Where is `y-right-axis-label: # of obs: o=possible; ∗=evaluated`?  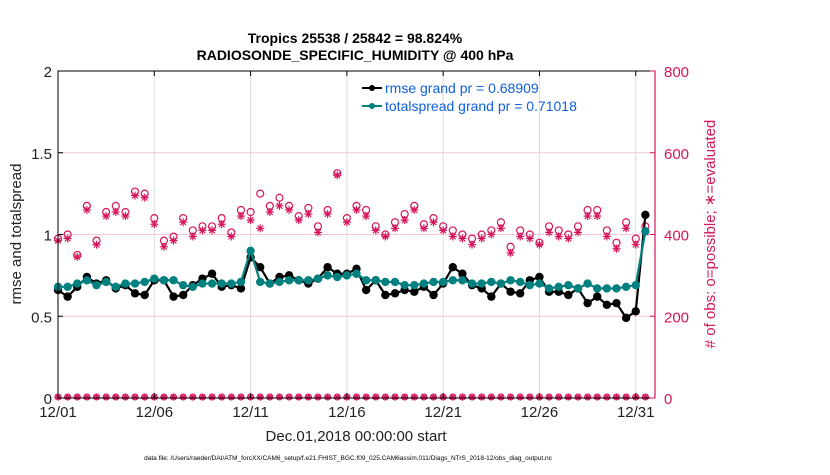 y-right-axis-label: # of obs: o=possible; ∗=evaluated is located at coordinates (710, 234).